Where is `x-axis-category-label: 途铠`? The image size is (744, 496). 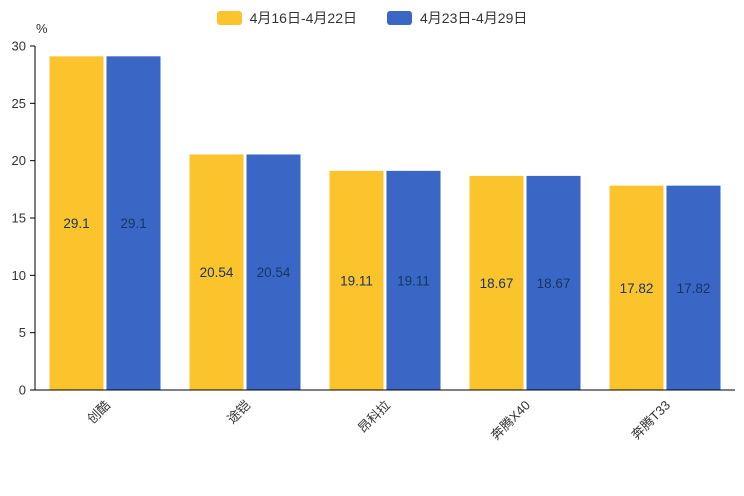
x-axis-category-label: 途铠 is located at coordinates (238, 412).